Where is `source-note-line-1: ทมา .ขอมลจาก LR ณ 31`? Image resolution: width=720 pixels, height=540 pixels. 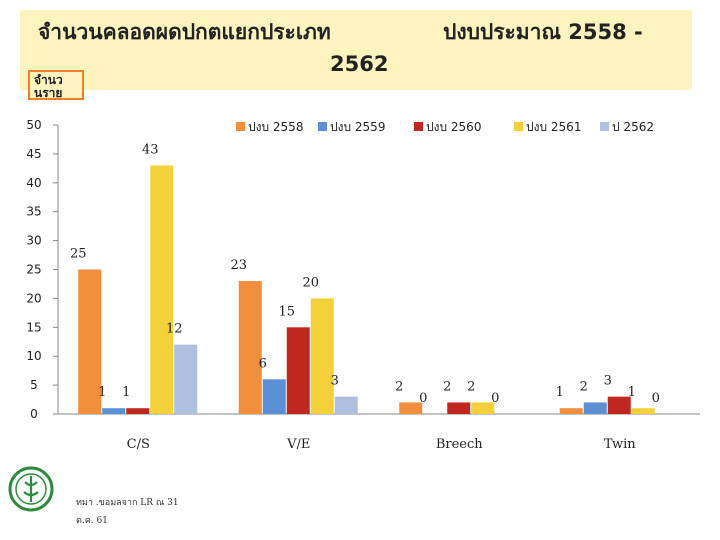
source-note-line-1: ทมา .ขอมลจาก LR ณ 31 is located at coordinates (127, 503).